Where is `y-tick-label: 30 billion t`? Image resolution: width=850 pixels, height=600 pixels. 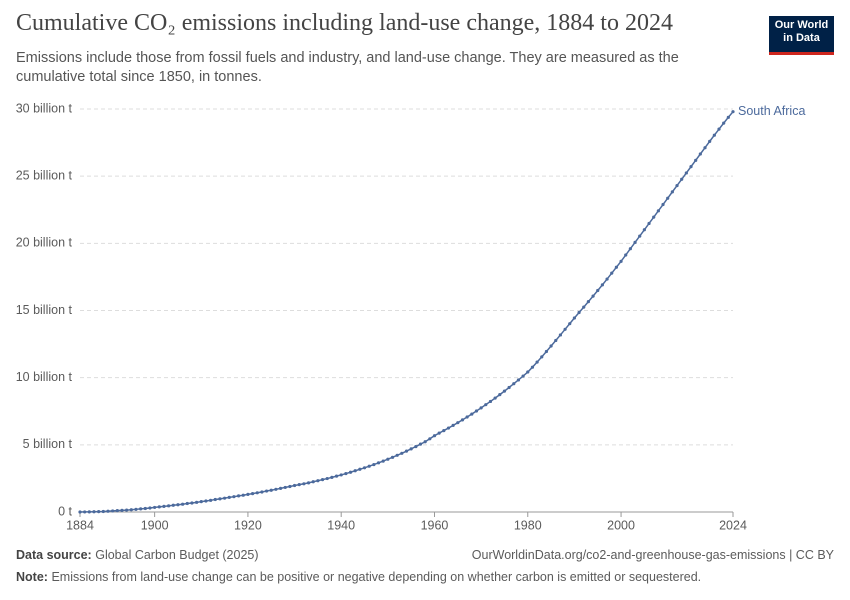
y-tick-label: 30 billion t is located at coordinates (44, 108).